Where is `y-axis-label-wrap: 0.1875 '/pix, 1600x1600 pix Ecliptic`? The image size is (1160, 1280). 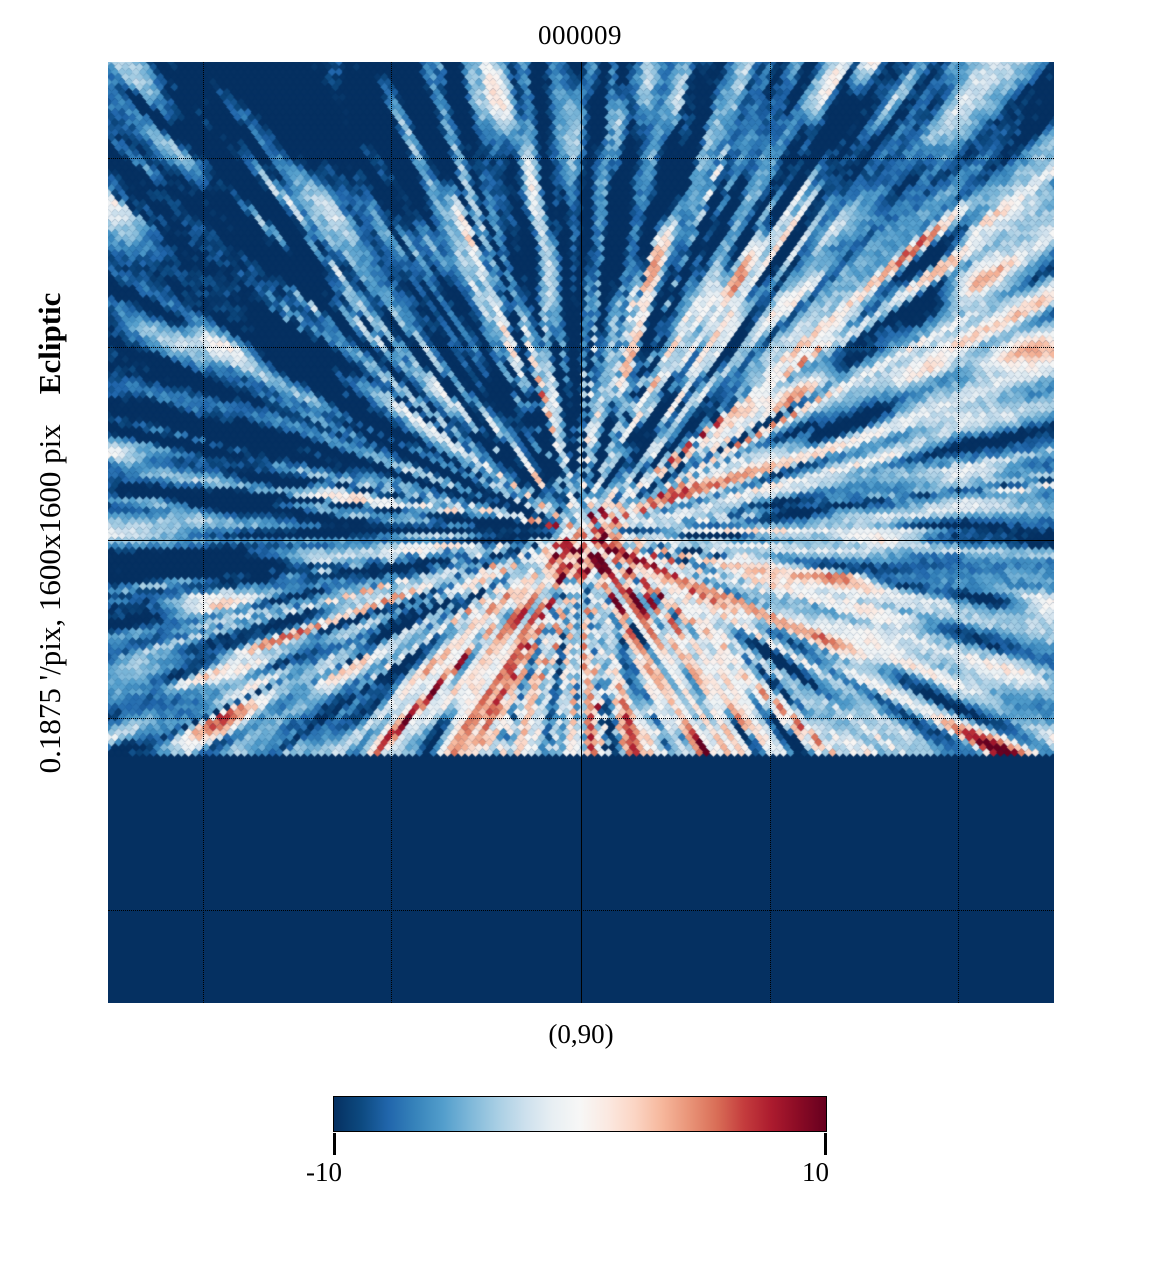
y-axis-label-wrap: 0.1875 '/pix, 1600x1600 pix Ecliptic is located at coordinates (50, 532).